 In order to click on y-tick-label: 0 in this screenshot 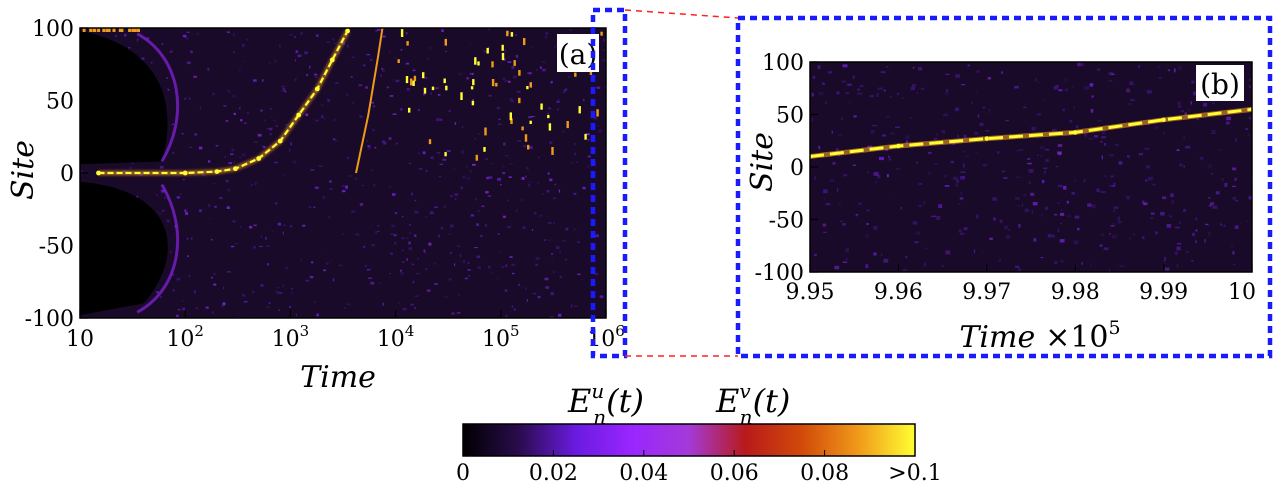, I will do `click(67, 174)`.